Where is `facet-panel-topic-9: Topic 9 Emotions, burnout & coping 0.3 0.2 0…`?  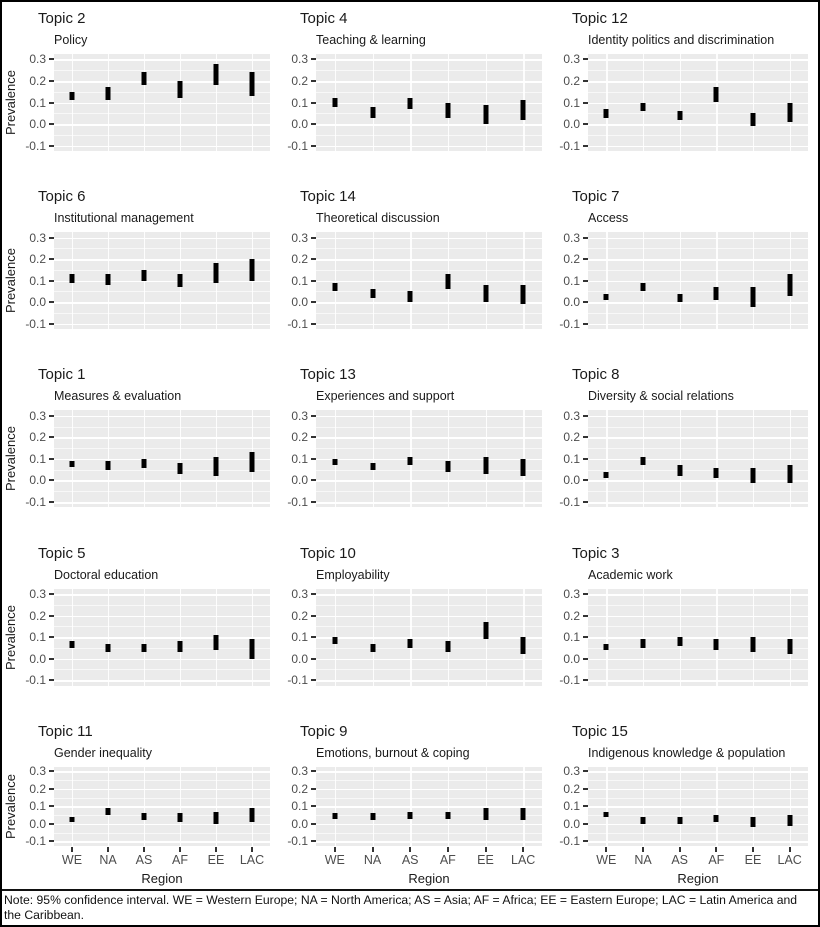
facet-panel-topic-9: Topic 9 Emotions, burnout & coping 0.3 0.2 0… is located at coordinates (416, 805).